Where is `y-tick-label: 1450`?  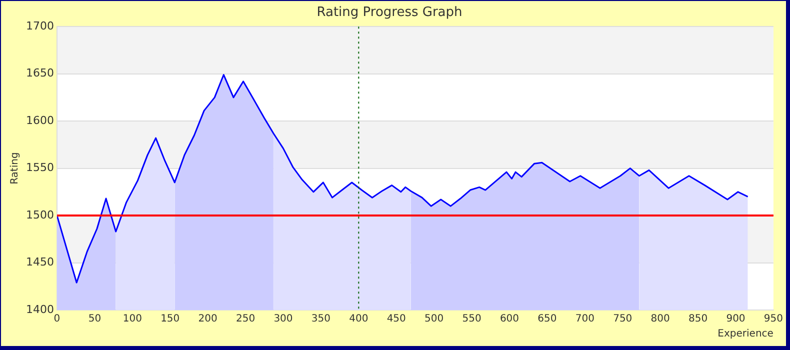
y-tick-label: 1450 is located at coordinates (40, 262).